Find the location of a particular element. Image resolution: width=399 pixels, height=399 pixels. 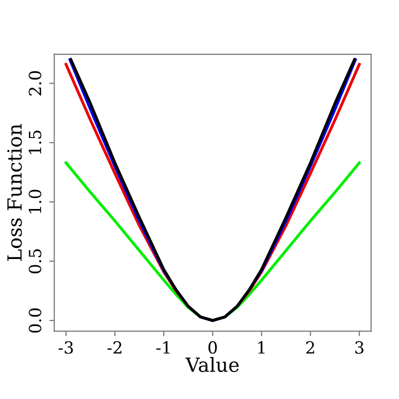

x-tick-label: -3 is located at coordinates (65, 347).